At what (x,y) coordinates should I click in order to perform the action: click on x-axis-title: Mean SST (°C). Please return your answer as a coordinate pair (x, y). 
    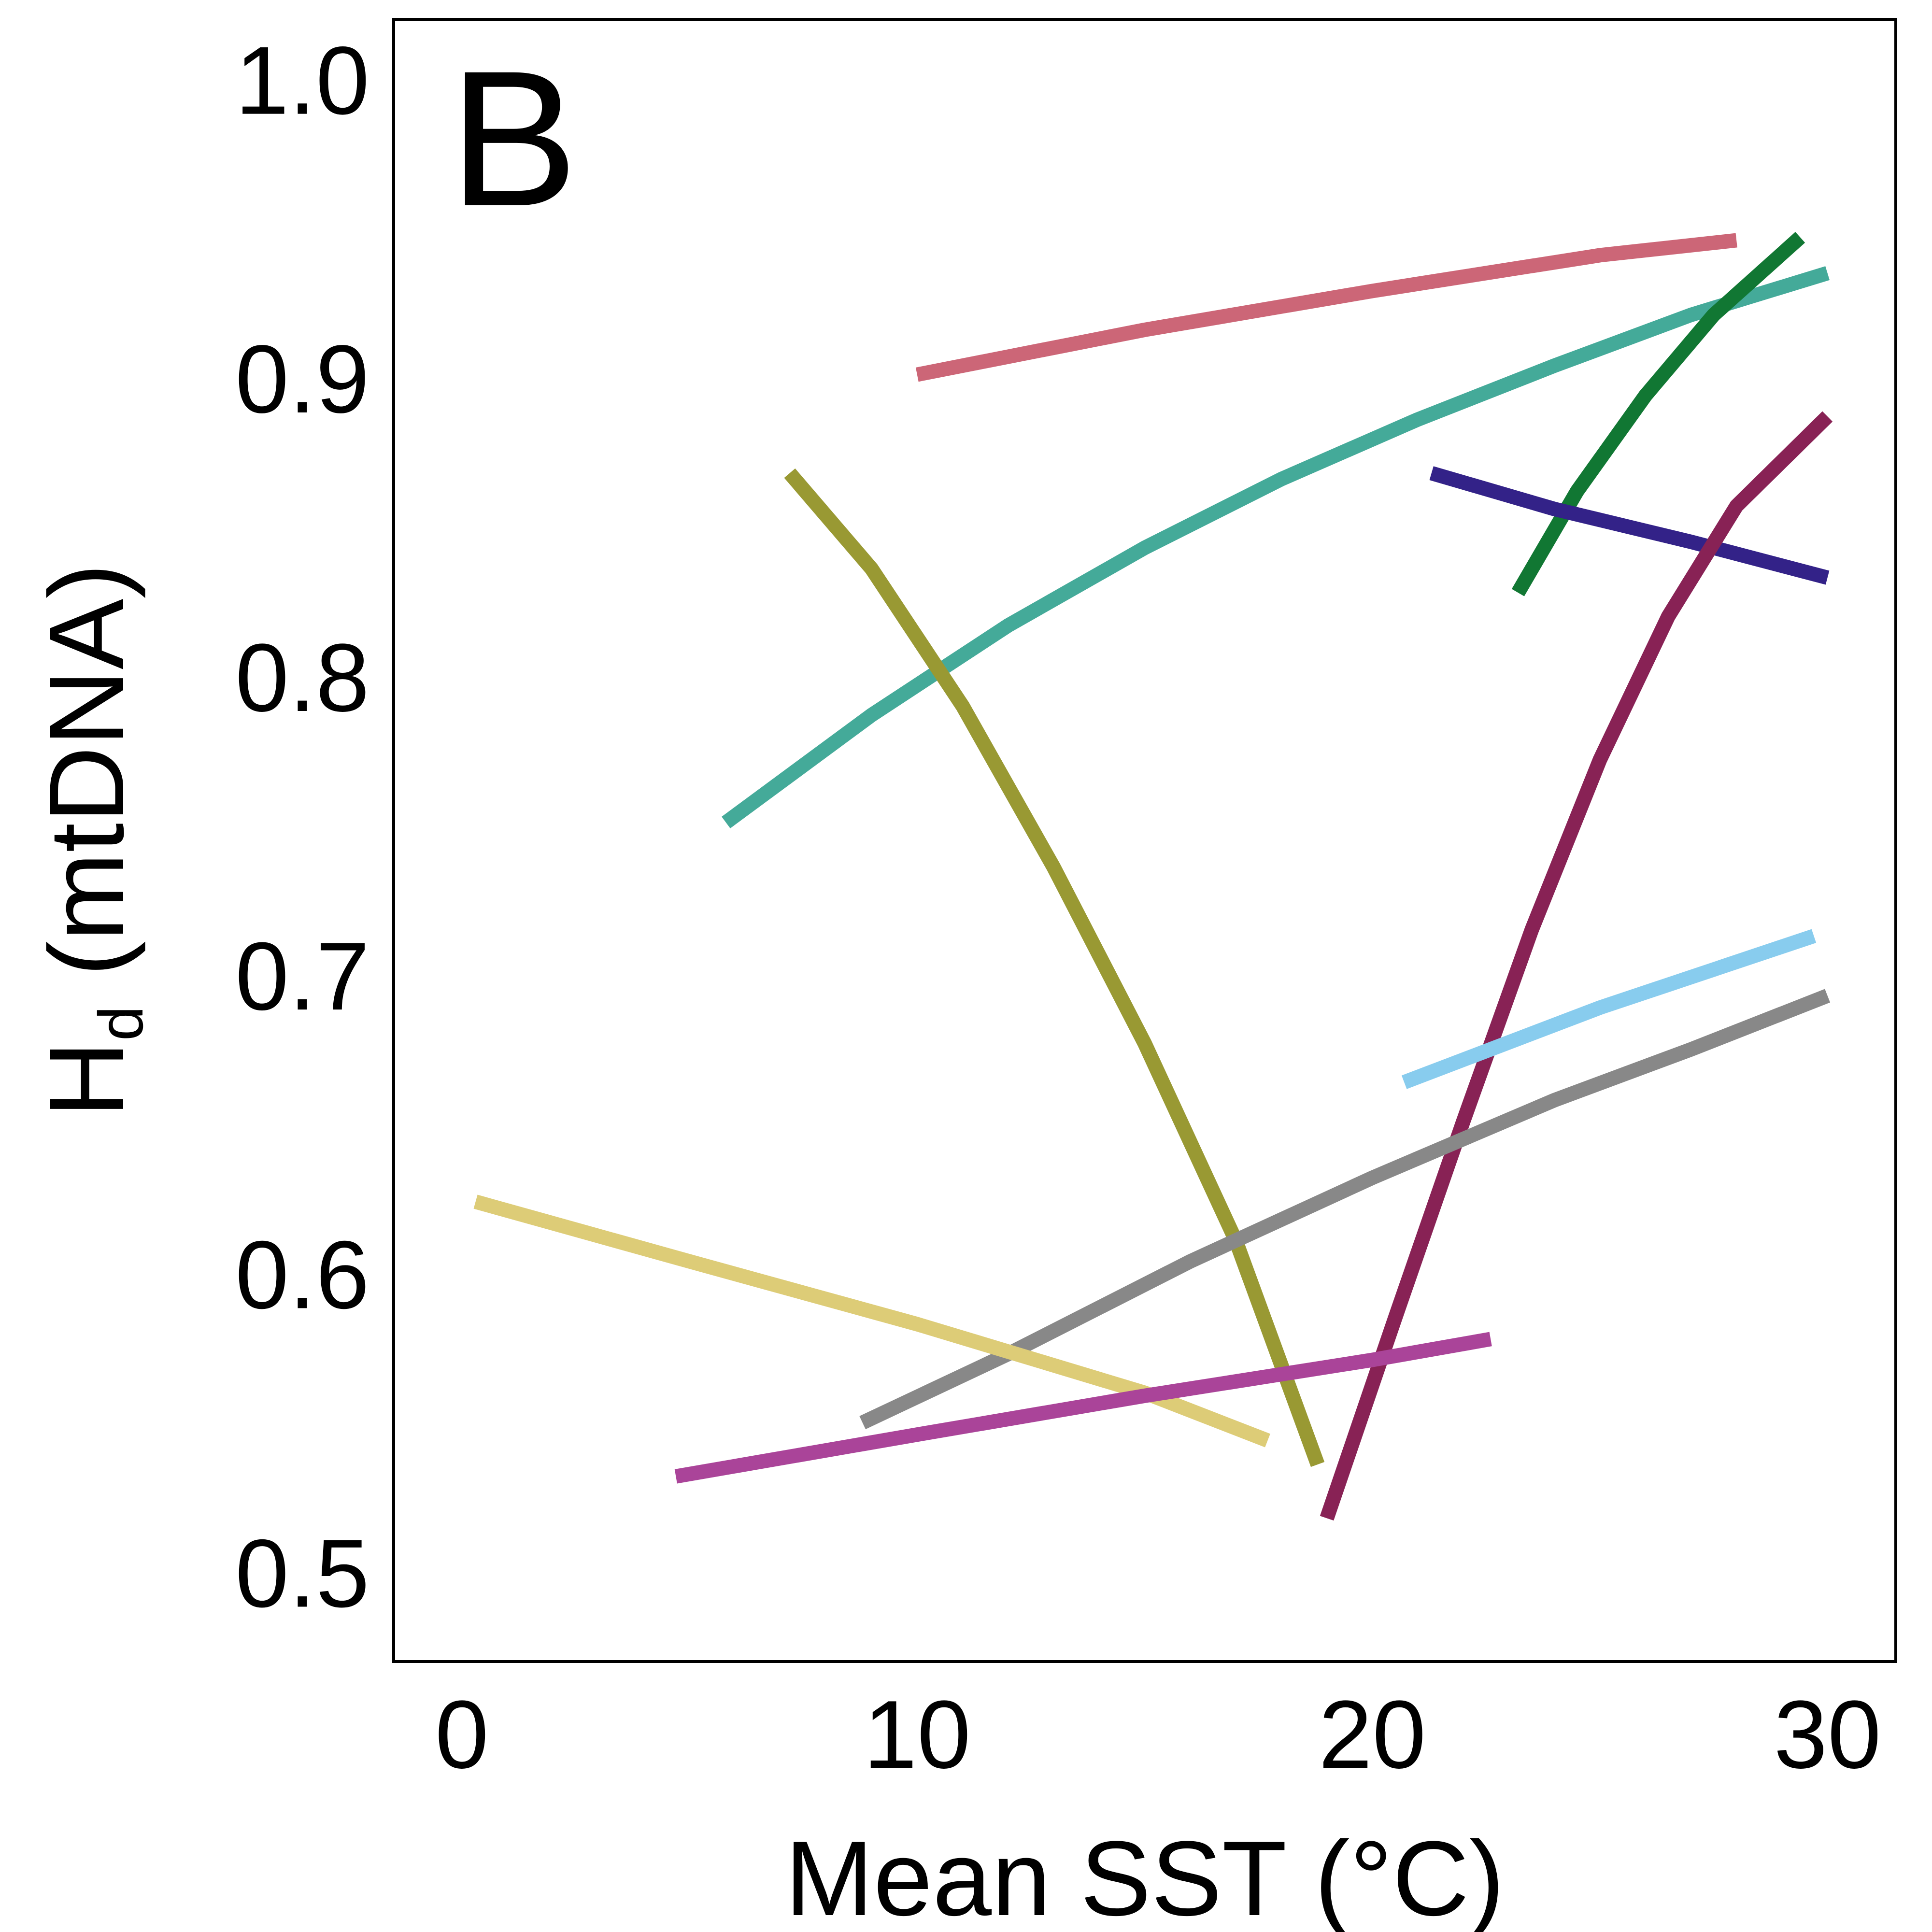
    Looking at the image, I should click on (1145, 1875).